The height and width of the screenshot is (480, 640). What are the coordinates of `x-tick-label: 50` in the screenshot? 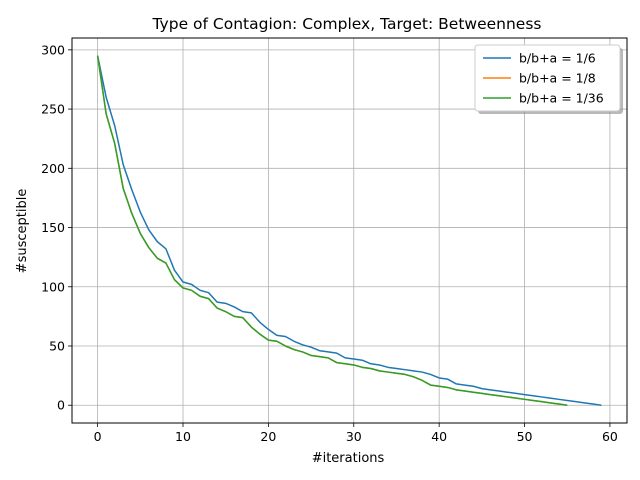 It's located at (525, 436).